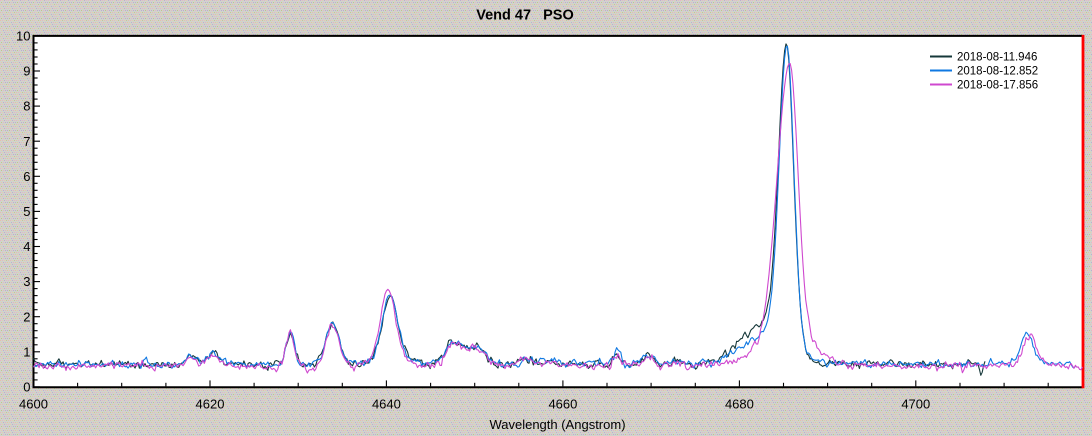 This screenshot has height=436, width=1092. I want to click on svg-text: Vend 47 PSO, so click(525, 16).